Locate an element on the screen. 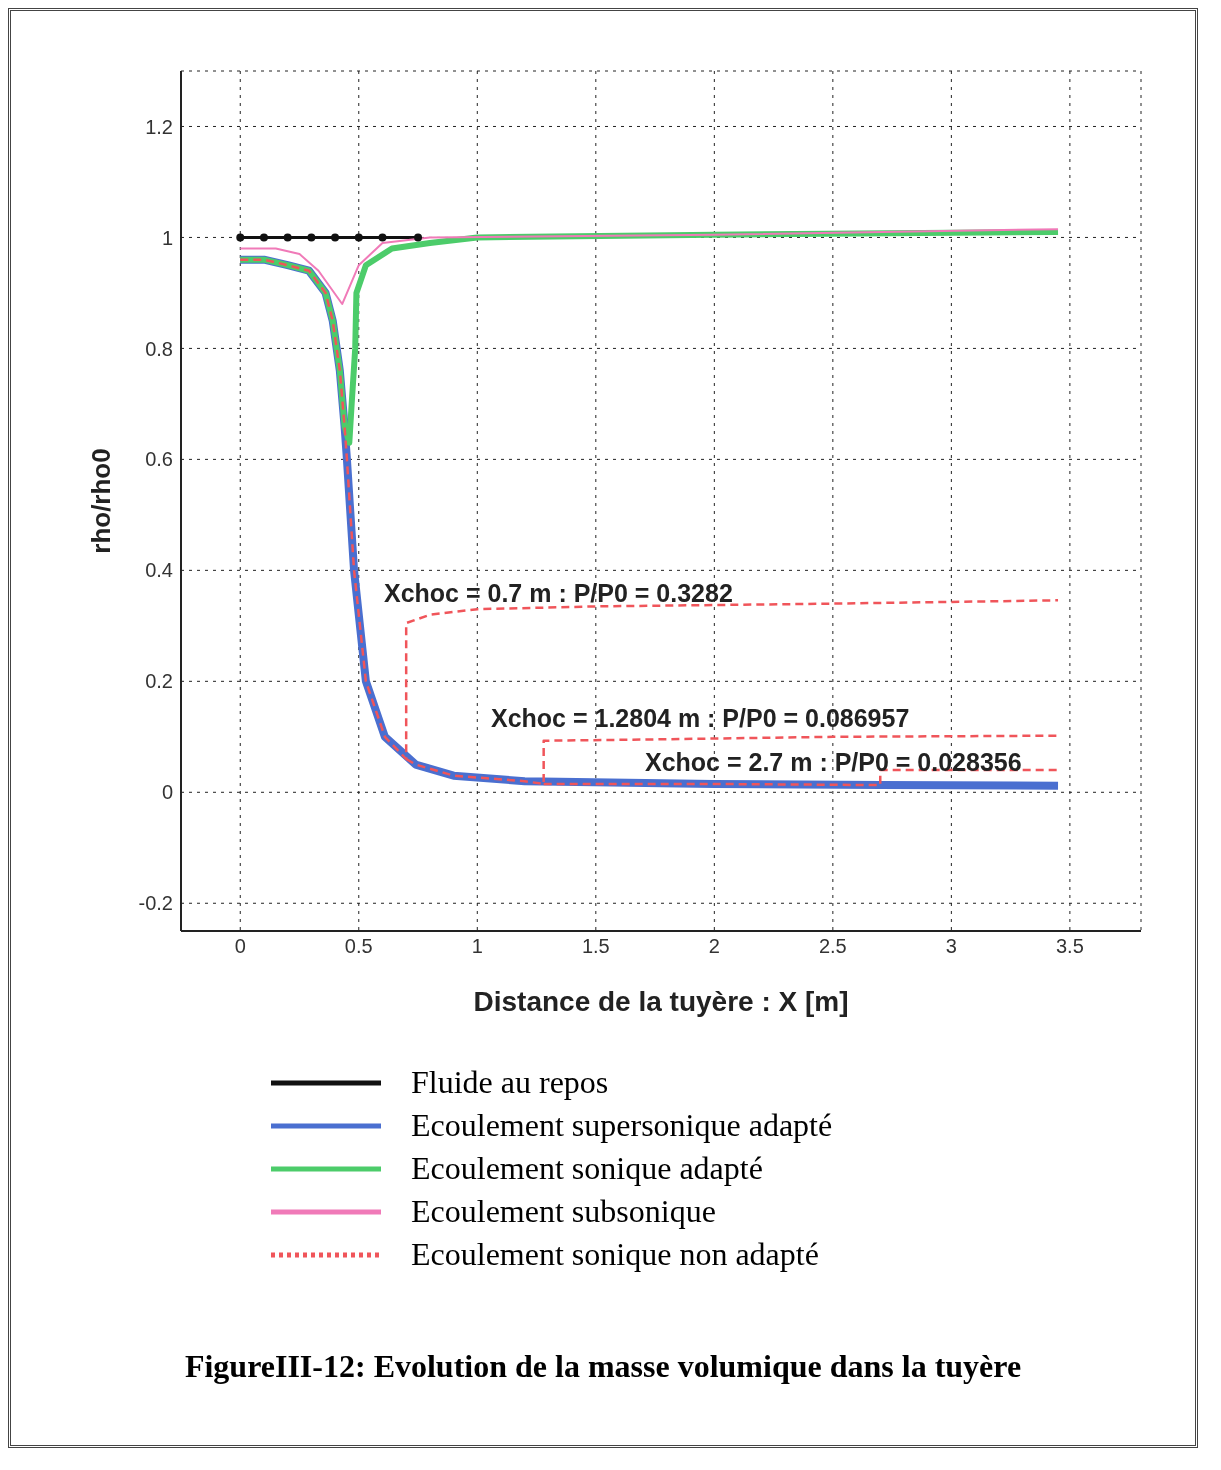  x-tick-label: 0 is located at coordinates (240, 946).